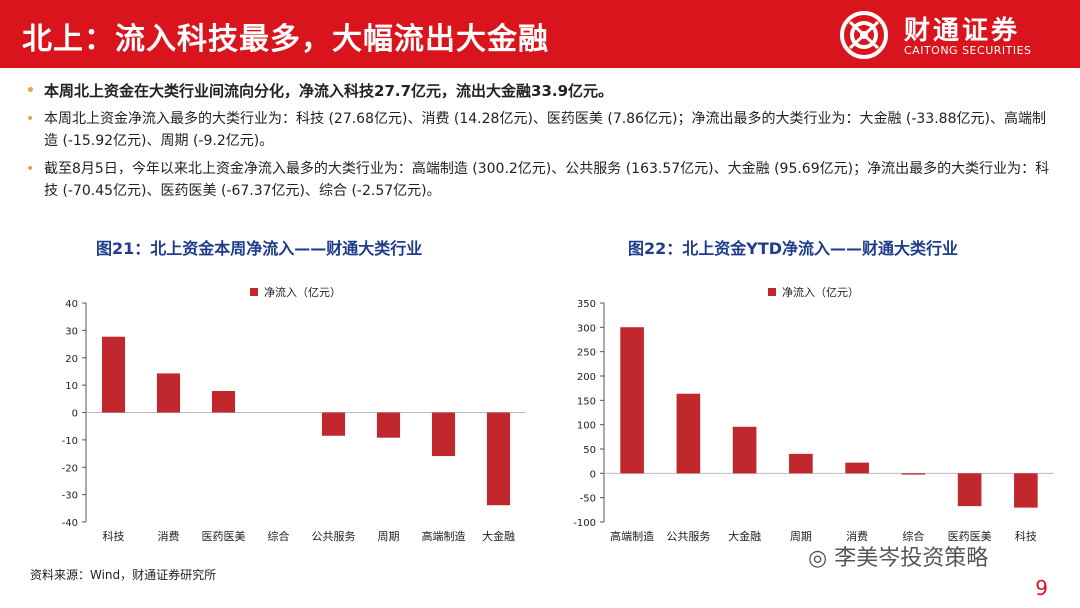 The image size is (1080, 608). I want to click on y-tick-label: 100, so click(586, 426).